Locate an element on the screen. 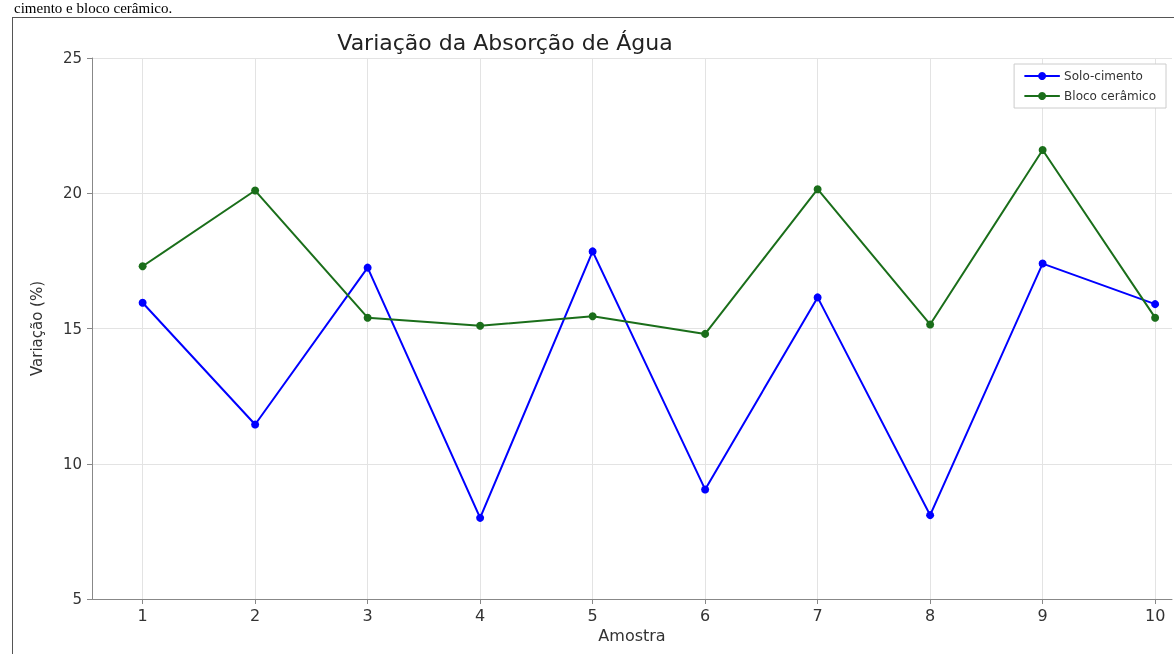  y-tick-label: 25 is located at coordinates (72, 58).